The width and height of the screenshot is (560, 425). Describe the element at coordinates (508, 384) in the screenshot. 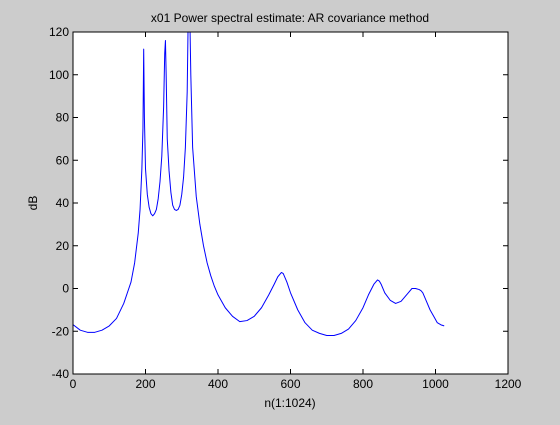

I see `x-tick-label: 1200` at that location.